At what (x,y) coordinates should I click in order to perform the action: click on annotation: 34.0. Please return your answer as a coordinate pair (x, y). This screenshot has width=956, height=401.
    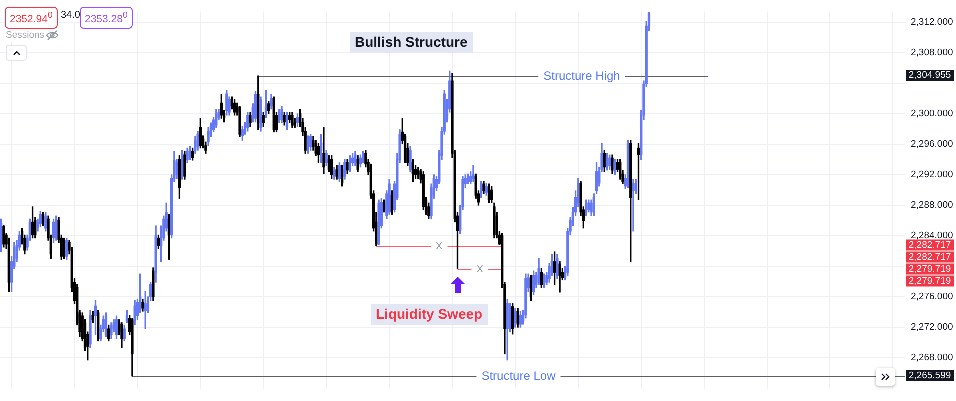
    Looking at the image, I should click on (71, 15).